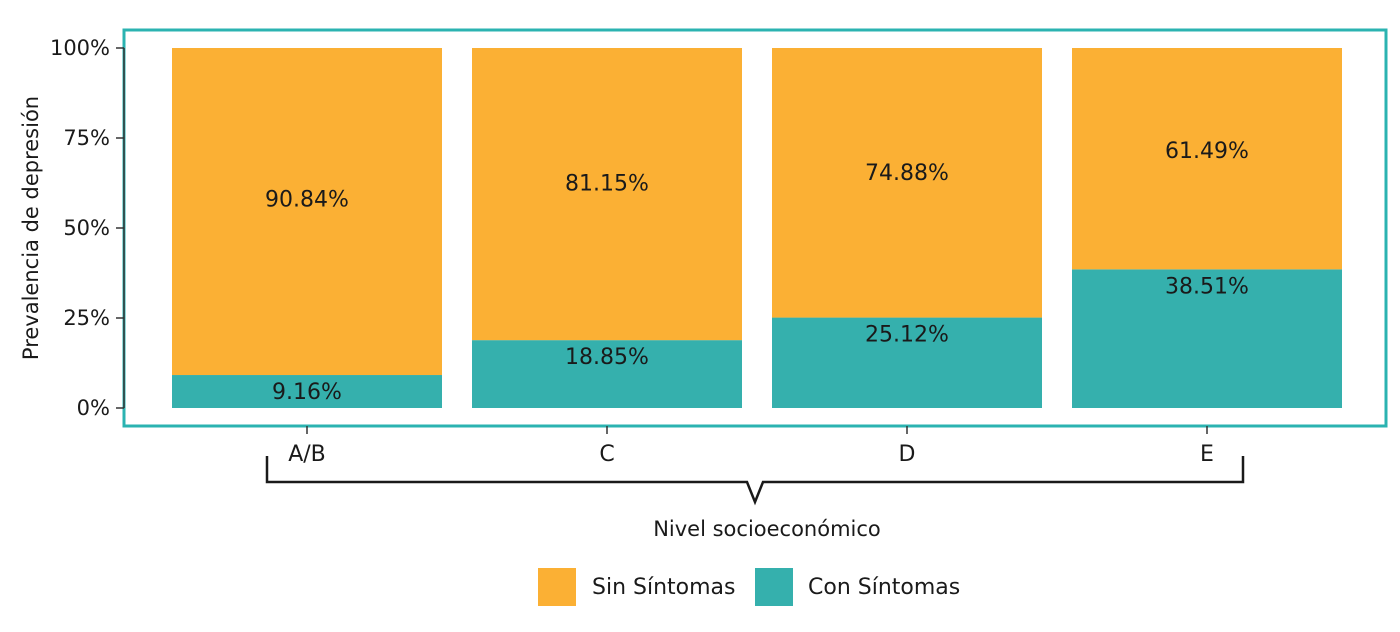 The image size is (1400, 632). What do you see at coordinates (307, 199) in the screenshot?
I see `bar-value-label: 90.84%` at bounding box center [307, 199].